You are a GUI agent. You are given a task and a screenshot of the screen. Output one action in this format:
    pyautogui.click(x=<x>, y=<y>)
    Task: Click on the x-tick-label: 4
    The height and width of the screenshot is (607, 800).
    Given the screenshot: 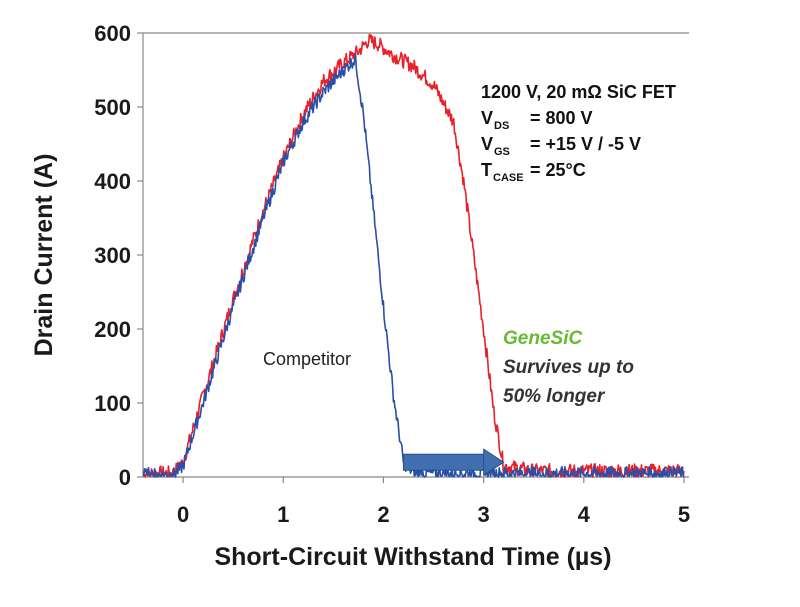 What is the action you would take?
    pyautogui.click(x=584, y=514)
    